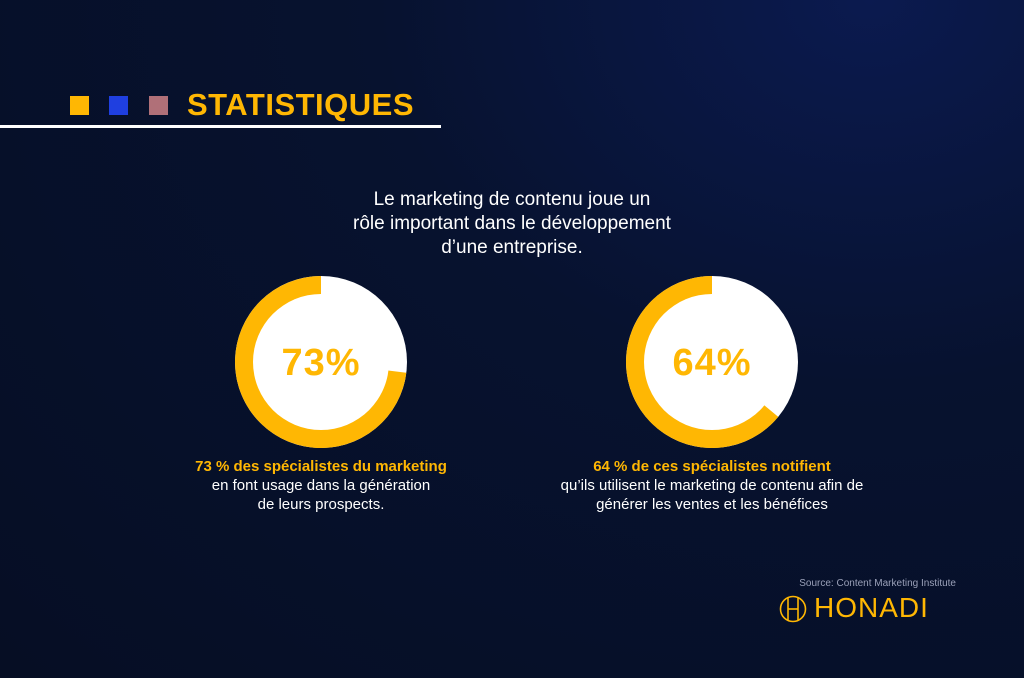 Image resolution: width=1024 pixels, height=678 pixels. I want to click on header: STATISTIQUES, so click(220, 107).